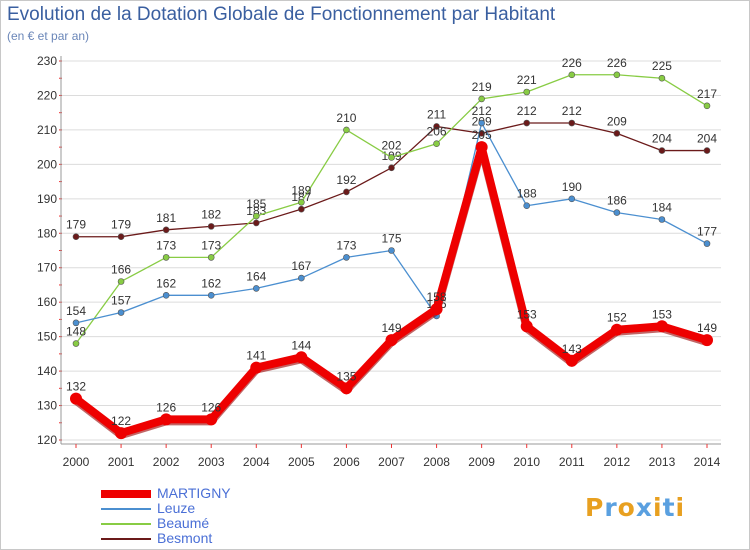 The height and width of the screenshot is (550, 750). Describe the element at coordinates (256, 204) in the screenshot. I see `data-label: 185` at that location.